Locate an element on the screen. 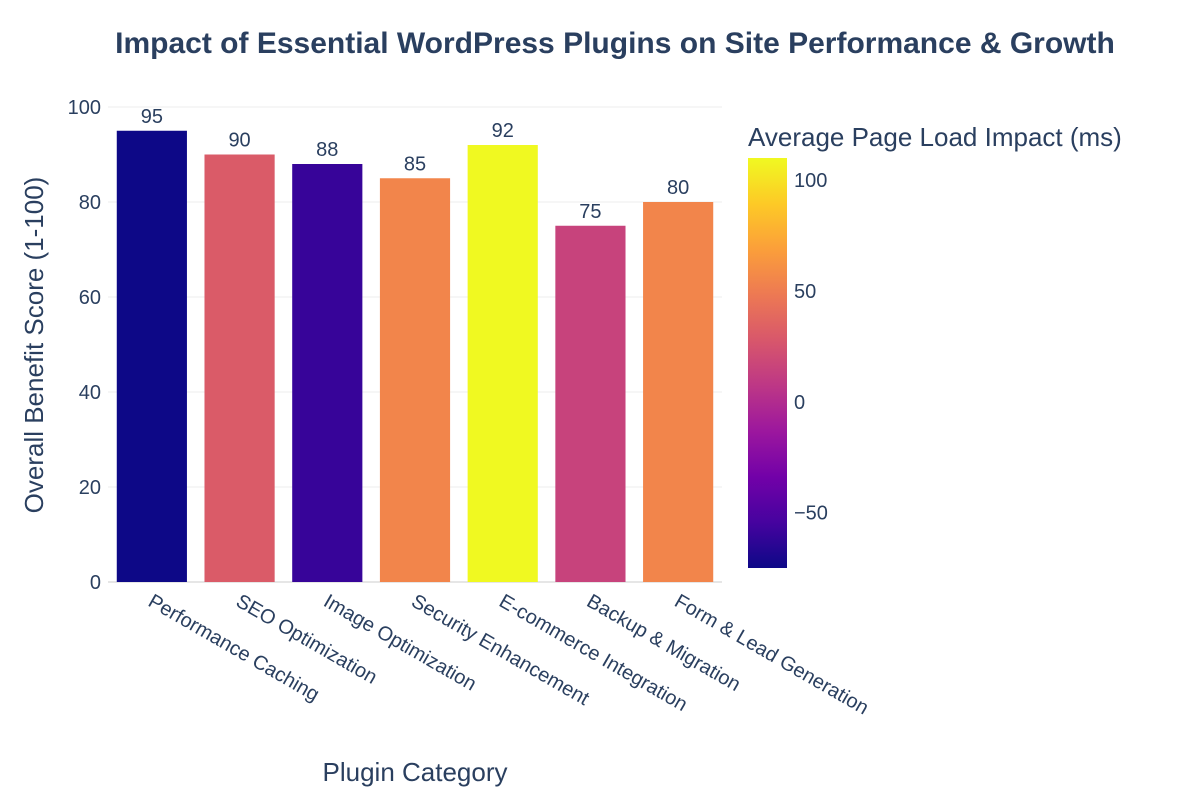  bar-value-label: 80 is located at coordinates (678, 188).